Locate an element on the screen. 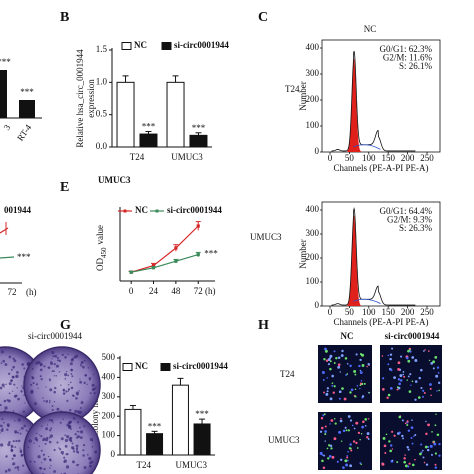  x-tick-label: 250 is located at coordinates (427, 312).